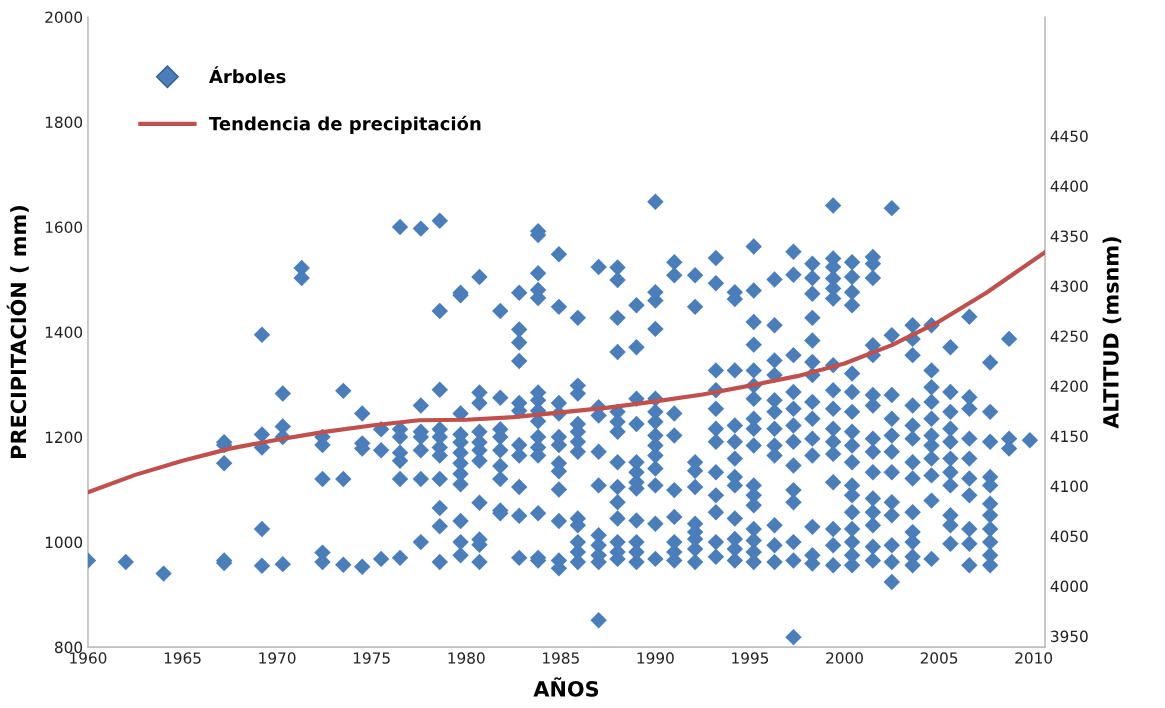 Image resolution: width=1165 pixels, height=708 pixels. Describe the element at coordinates (64, 437) in the screenshot. I see `y-tick-label: 1200` at that location.